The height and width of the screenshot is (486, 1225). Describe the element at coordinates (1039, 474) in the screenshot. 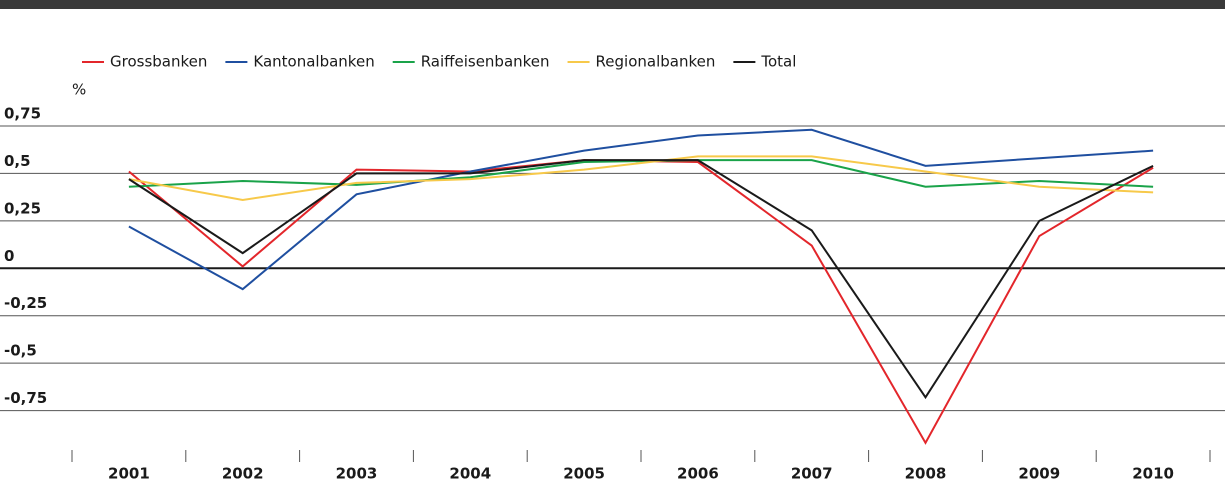

I see `x-tick-label: 2009` at that location.